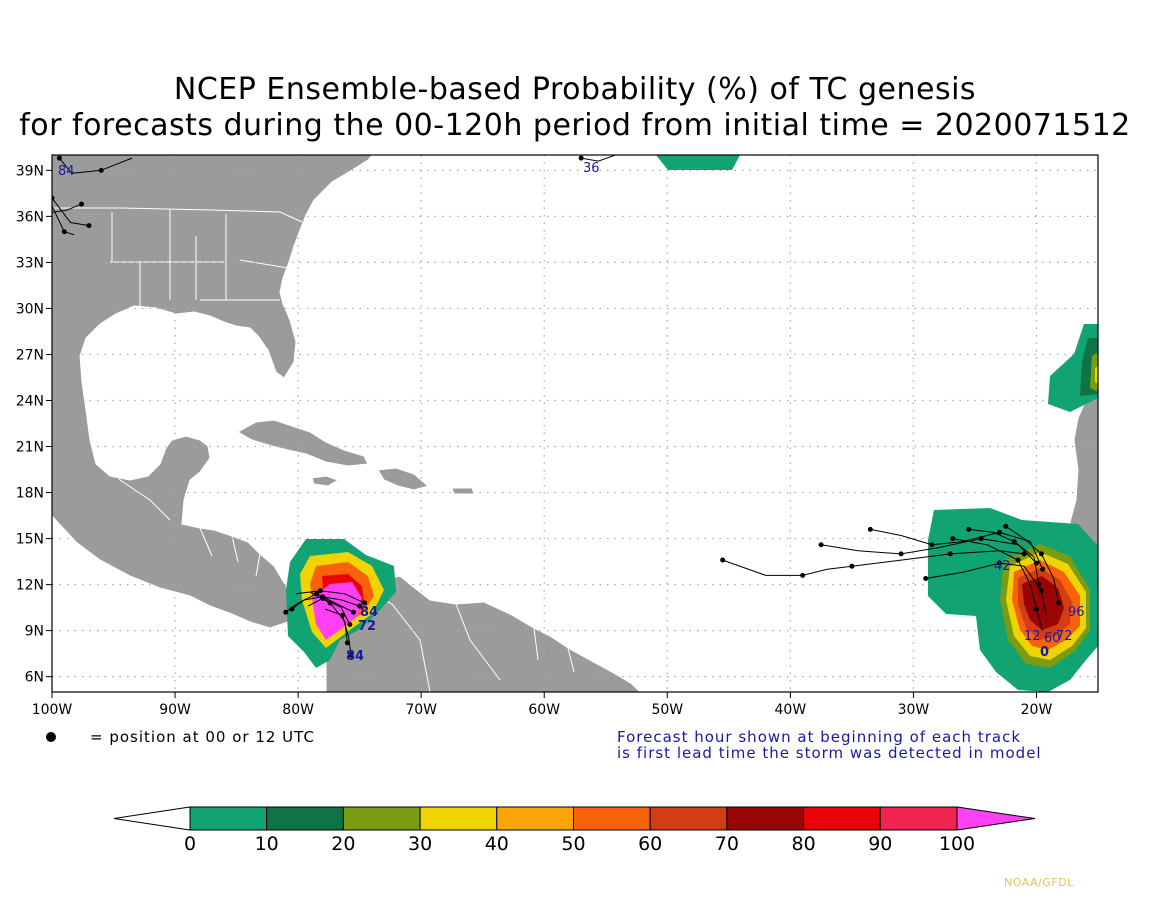 The width and height of the screenshot is (1150, 924). Describe the element at coordinates (650, 844) in the screenshot. I see `colorbar-tick-label: 60` at that location.